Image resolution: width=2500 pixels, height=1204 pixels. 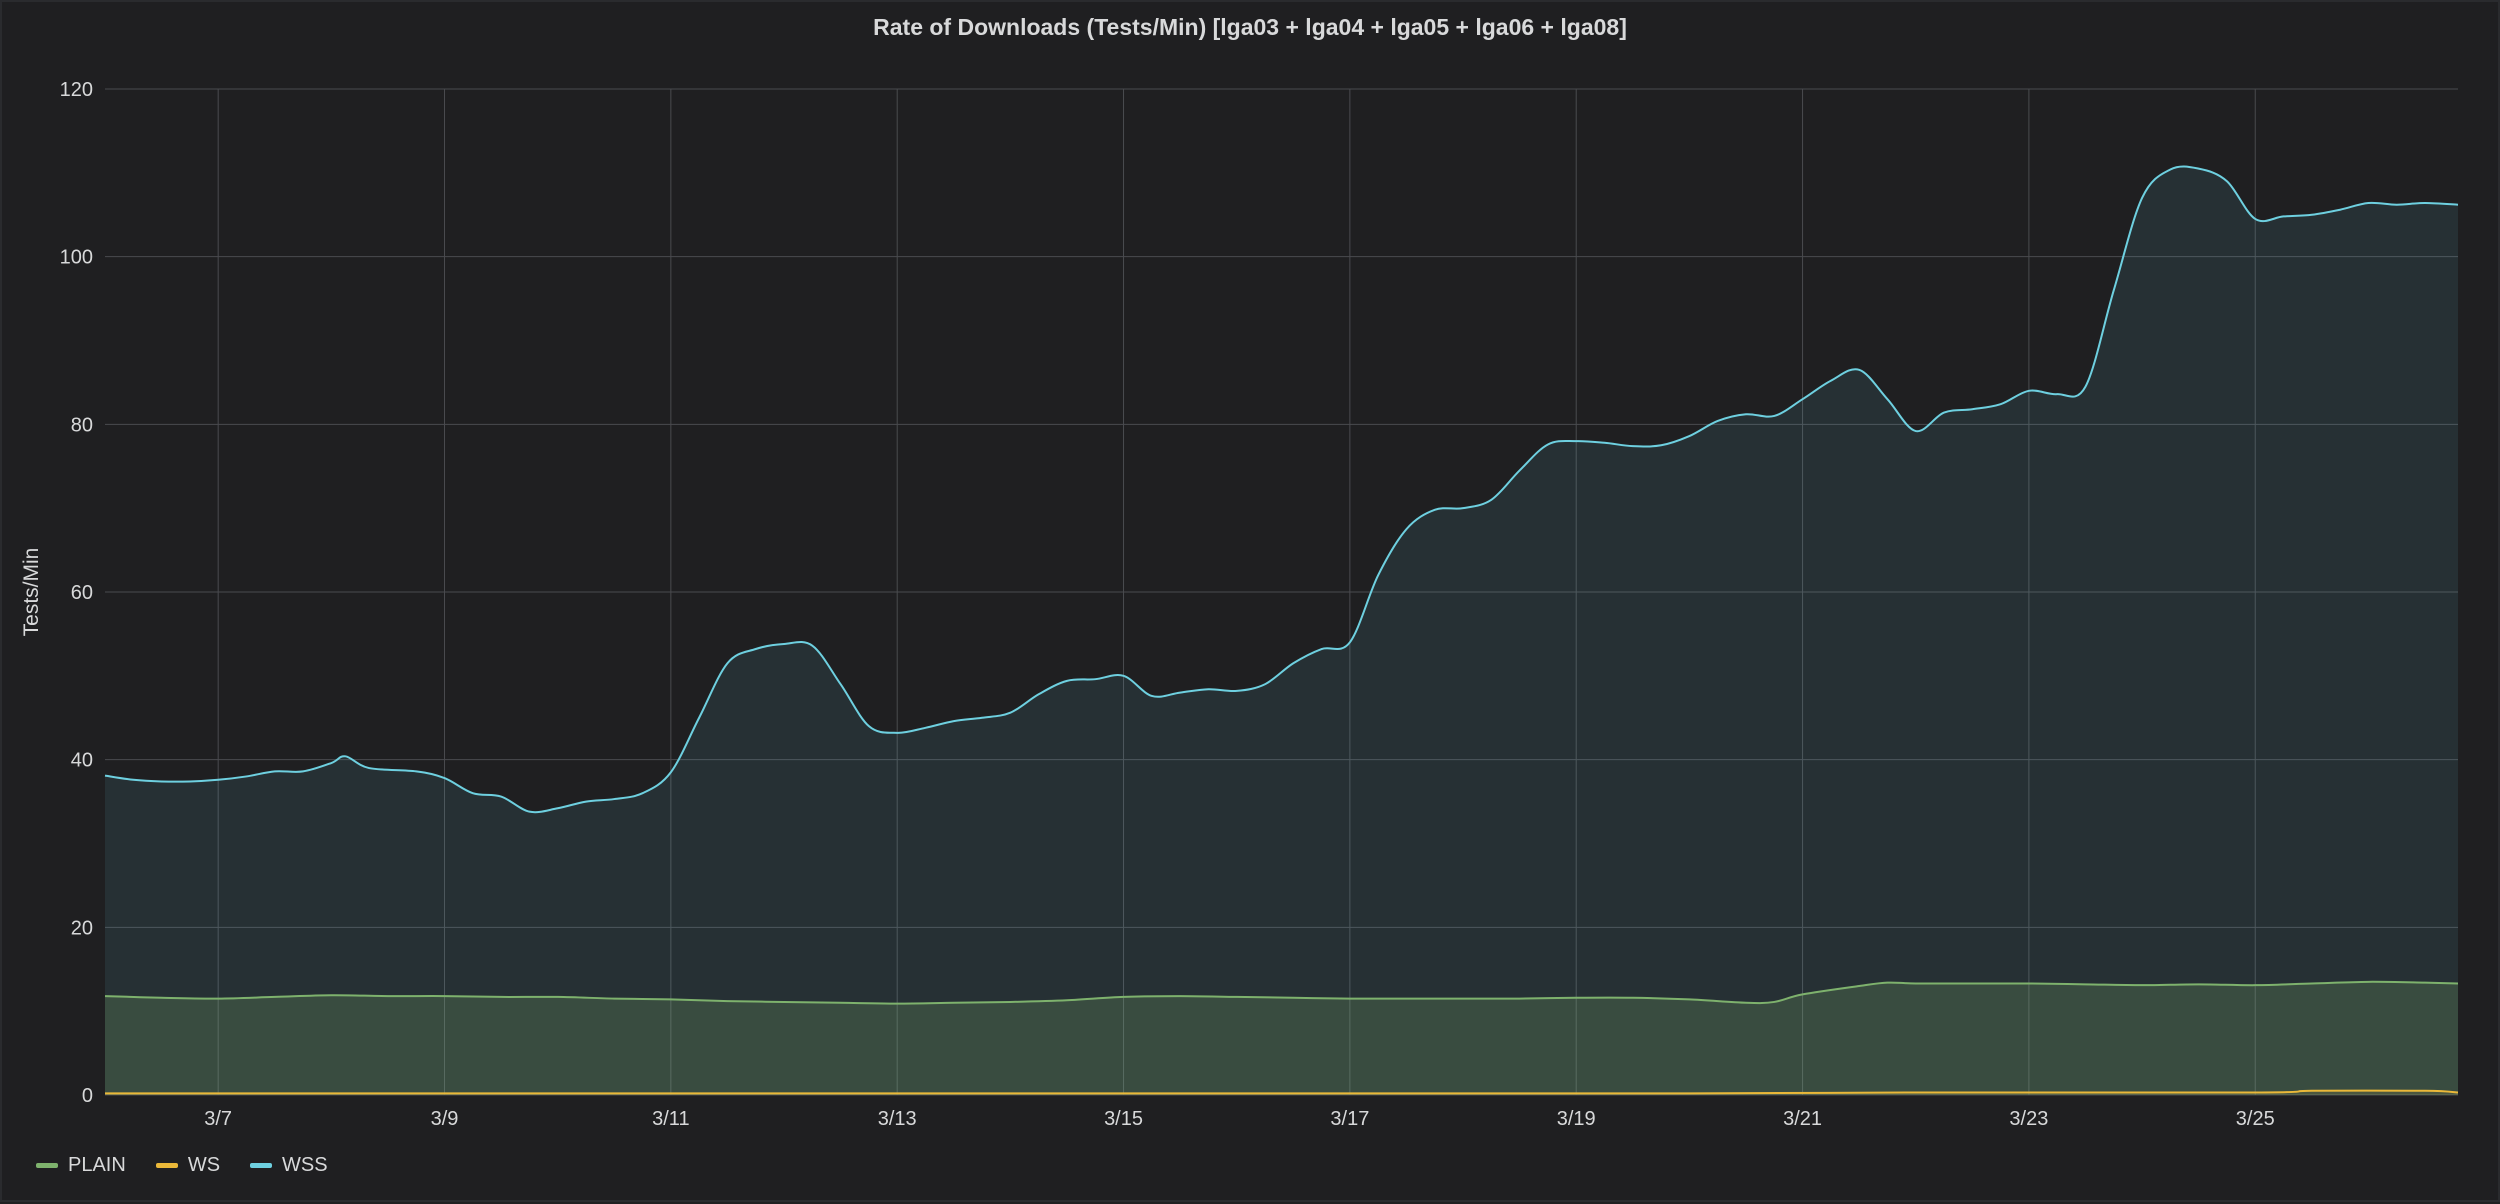 I want to click on legend-label: PLAIN, so click(x=97, y=1165).